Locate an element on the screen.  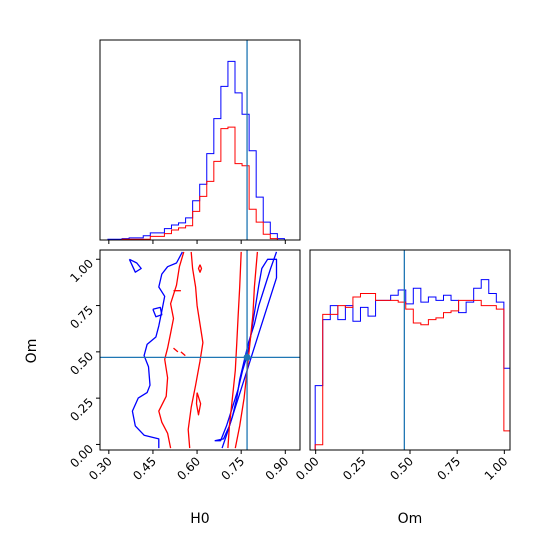
y-tick-label: 0.50 is located at coordinates (81, 363).